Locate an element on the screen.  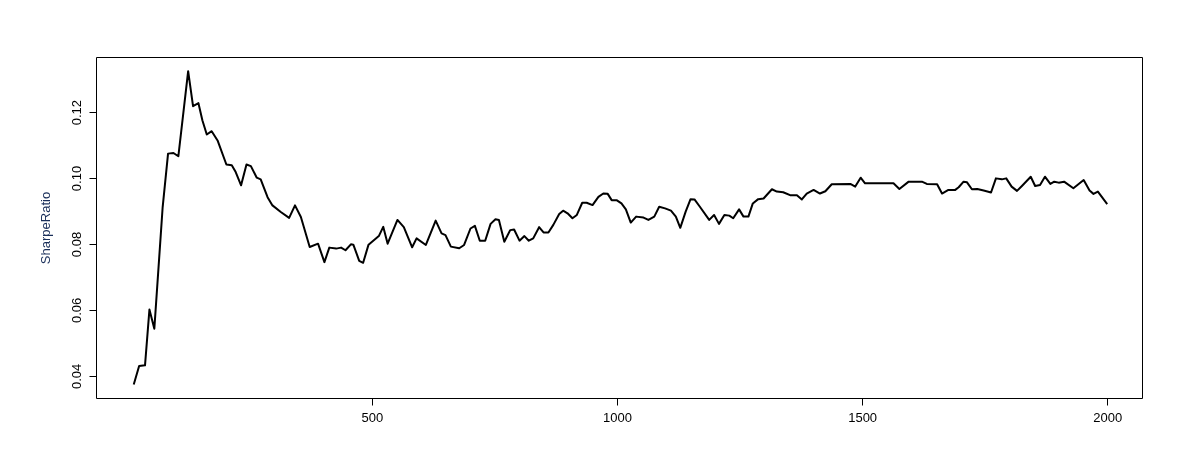
y-tick-label: 0.04 is located at coordinates (76, 376).